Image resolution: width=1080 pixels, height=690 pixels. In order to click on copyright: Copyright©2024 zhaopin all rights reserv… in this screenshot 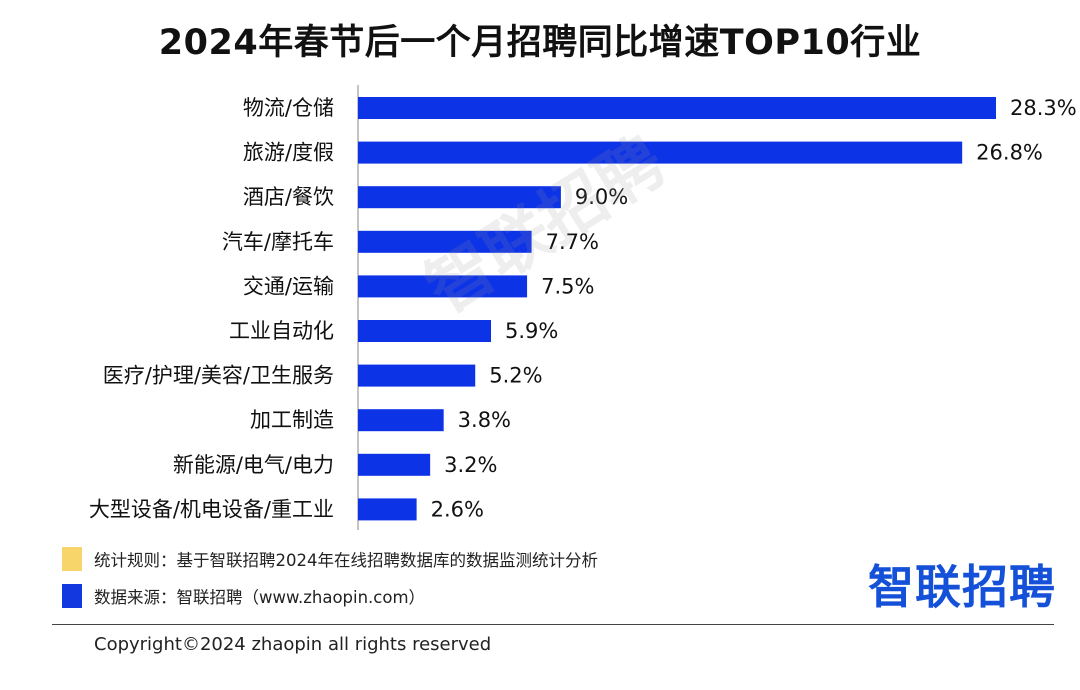, I will do `click(293, 644)`.